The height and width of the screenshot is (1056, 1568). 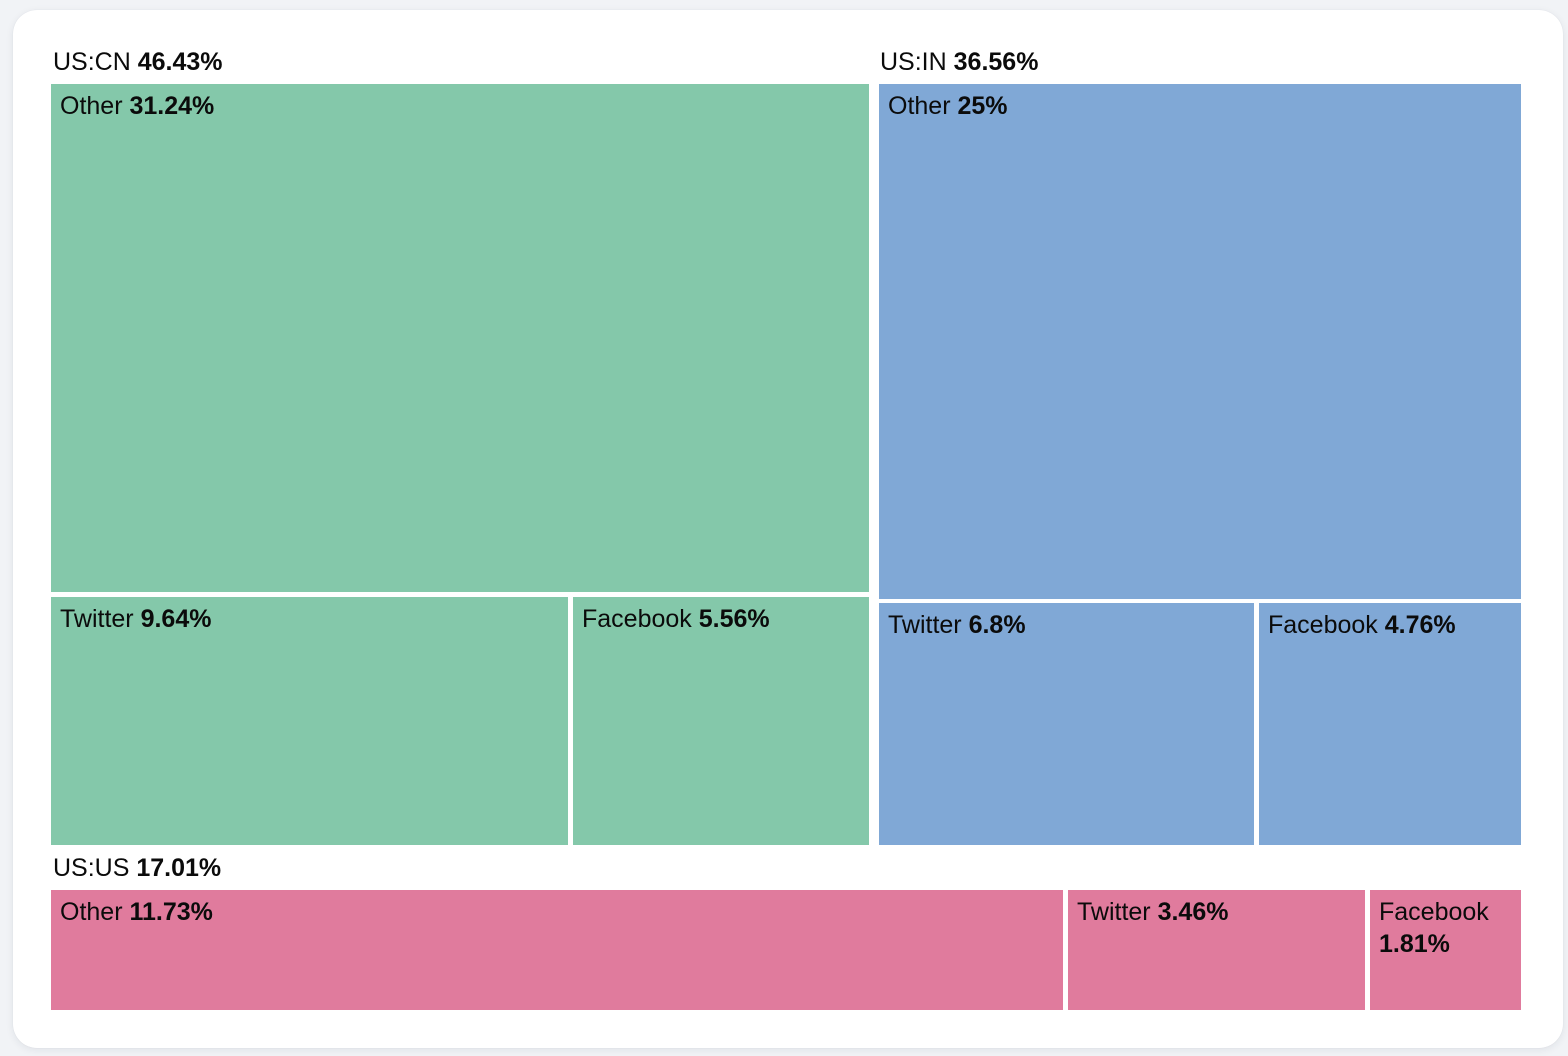 I want to click on tile-value: 6.8%, so click(x=997, y=625).